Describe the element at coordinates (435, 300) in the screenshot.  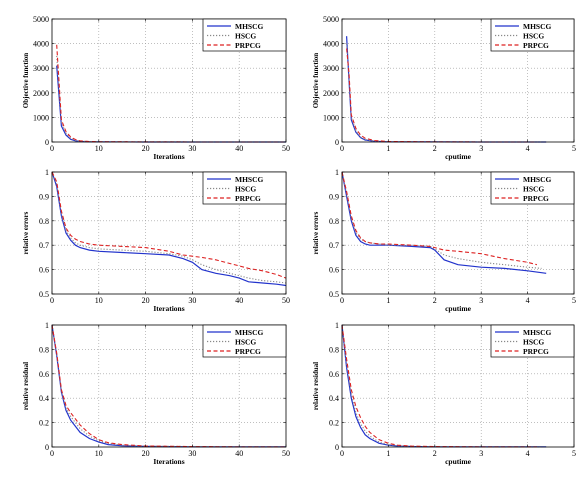
I see `x-tick-label: 2` at that location.